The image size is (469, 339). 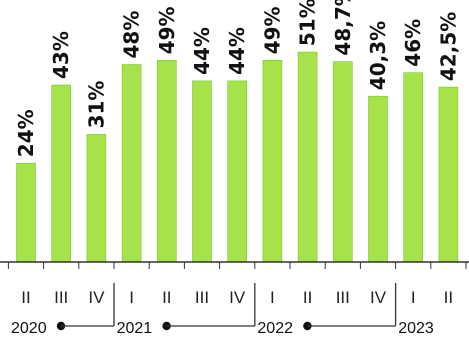 What do you see at coordinates (378, 55) in the screenshot?
I see `value-label: 40,3%` at bounding box center [378, 55].